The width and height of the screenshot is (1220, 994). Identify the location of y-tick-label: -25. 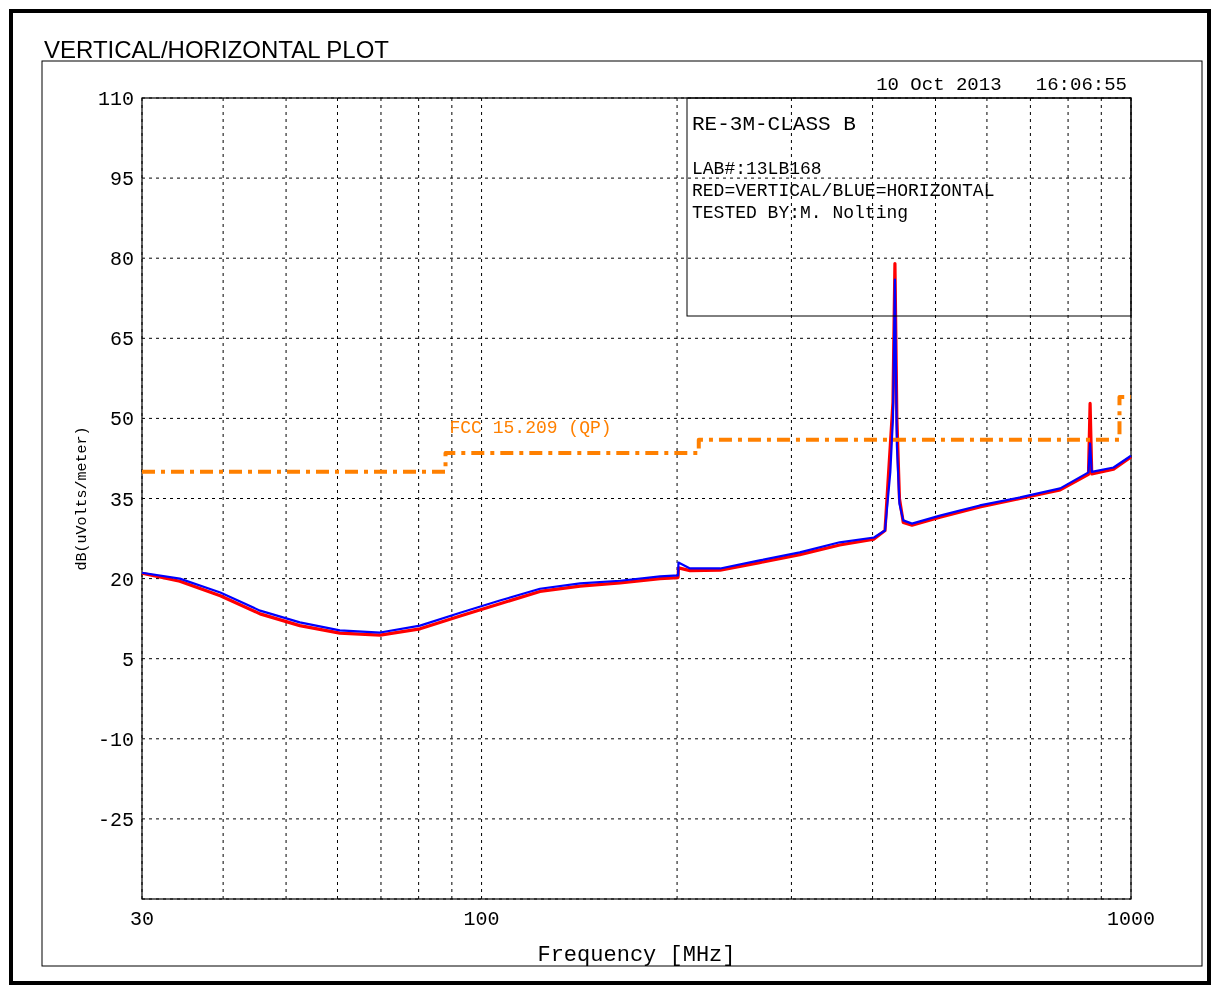
(115, 820).